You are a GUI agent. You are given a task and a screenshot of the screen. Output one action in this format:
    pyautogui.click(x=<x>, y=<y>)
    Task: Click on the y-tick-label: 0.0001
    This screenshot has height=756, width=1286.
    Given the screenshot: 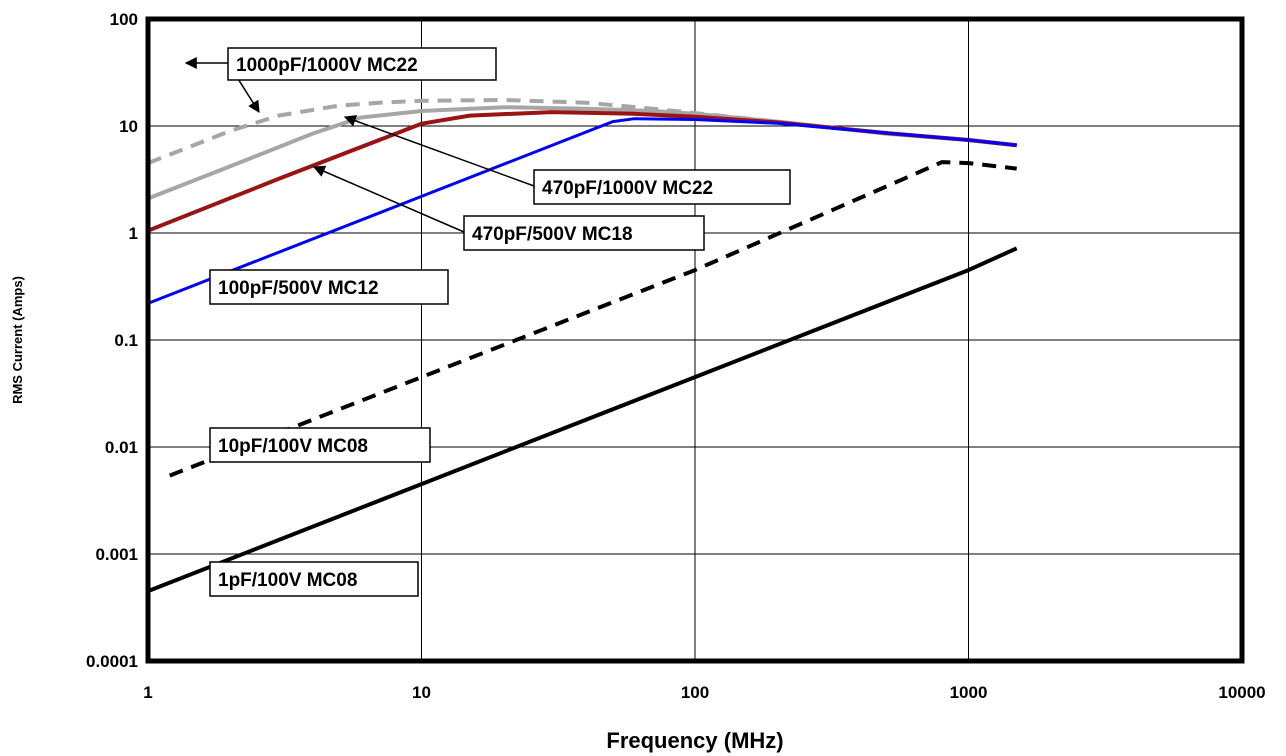 What is the action you would take?
    pyautogui.click(x=112, y=661)
    